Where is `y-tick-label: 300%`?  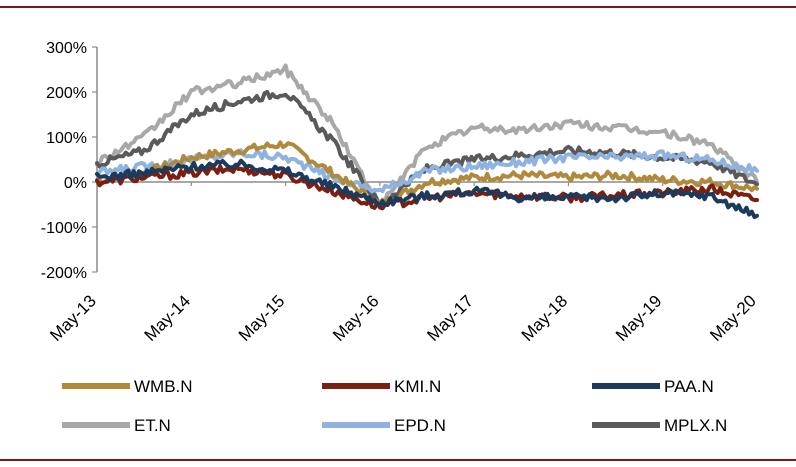 y-tick-label: 300% is located at coordinates (66, 48).